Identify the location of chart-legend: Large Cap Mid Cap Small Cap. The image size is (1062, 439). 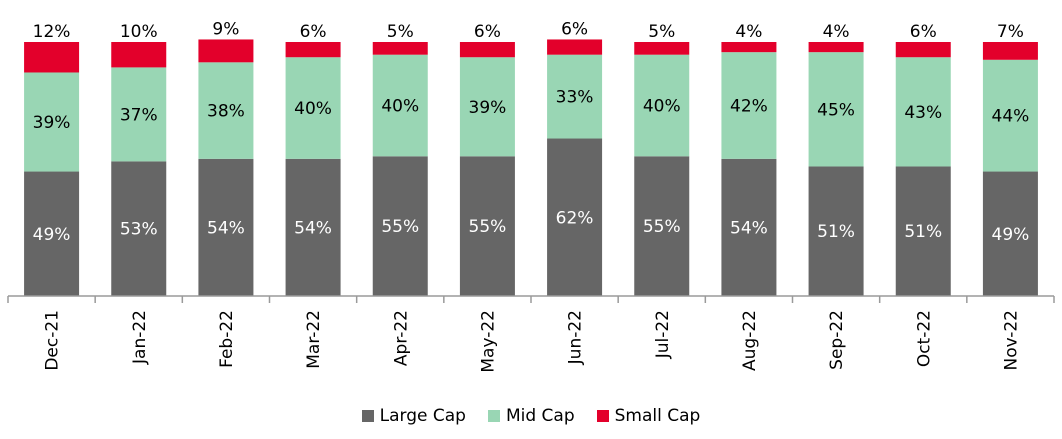
(531, 416).